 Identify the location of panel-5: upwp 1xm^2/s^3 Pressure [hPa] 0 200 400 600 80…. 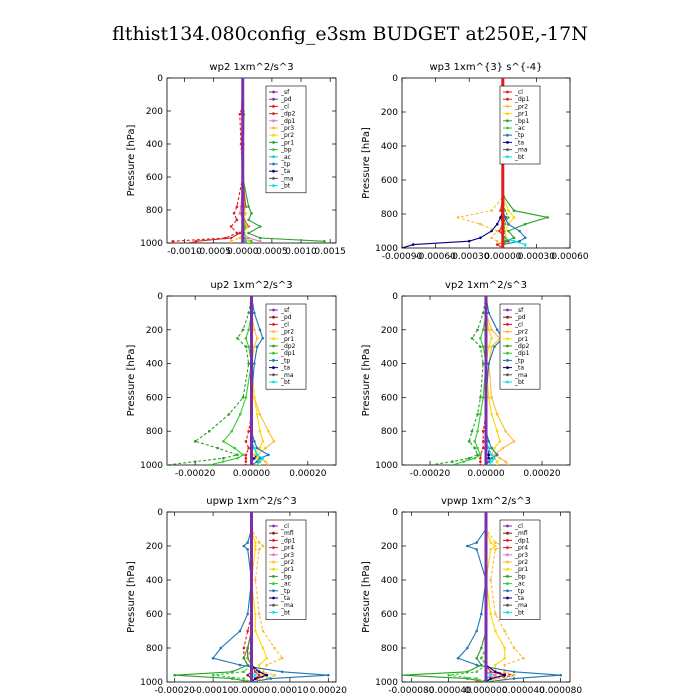
(236, 596).